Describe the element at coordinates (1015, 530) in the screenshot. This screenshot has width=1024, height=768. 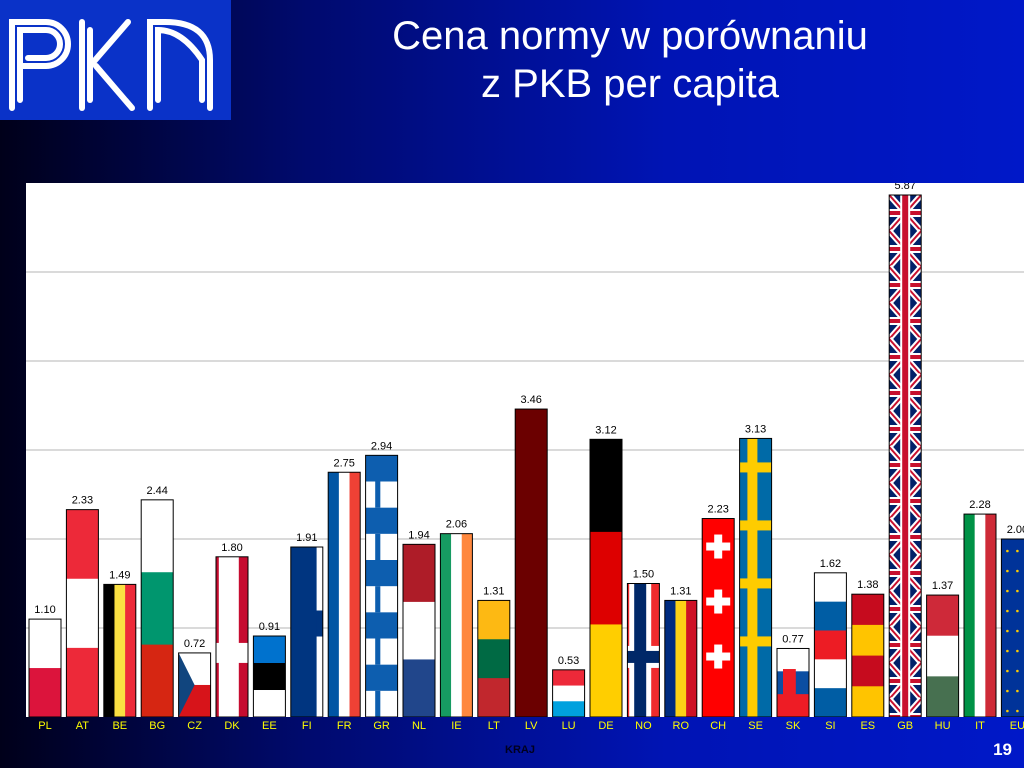
I see `value-label: 2.00` at that location.